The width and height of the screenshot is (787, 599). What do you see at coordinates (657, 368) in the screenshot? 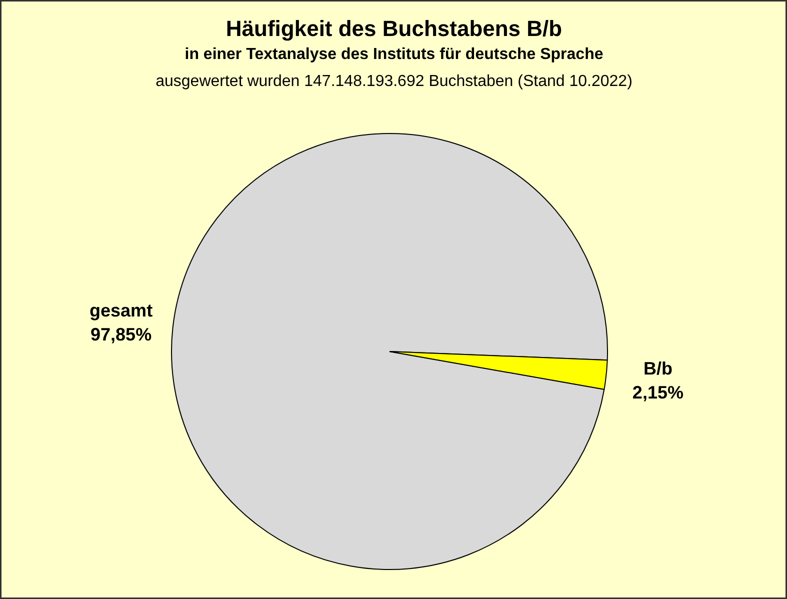
I see `slice-label: B/b` at bounding box center [657, 368].